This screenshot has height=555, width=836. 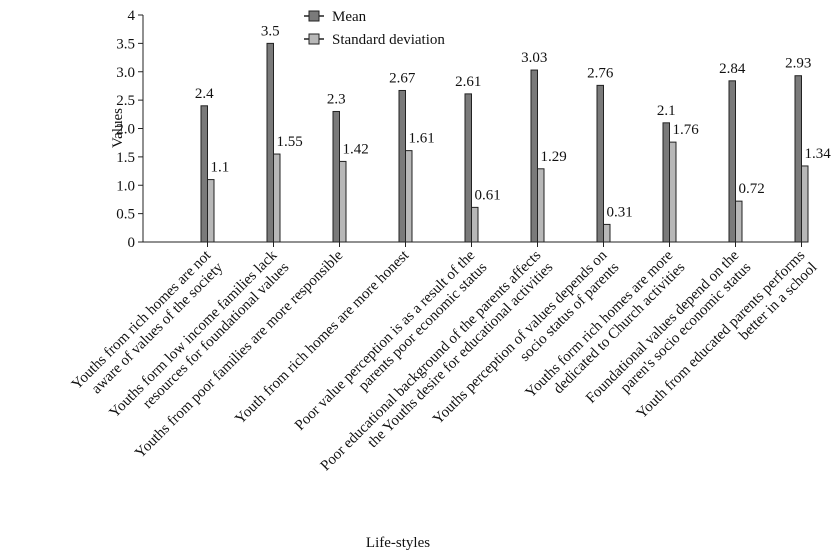 What do you see at coordinates (132, 16) in the screenshot?
I see `y-tick-label: 4` at bounding box center [132, 16].